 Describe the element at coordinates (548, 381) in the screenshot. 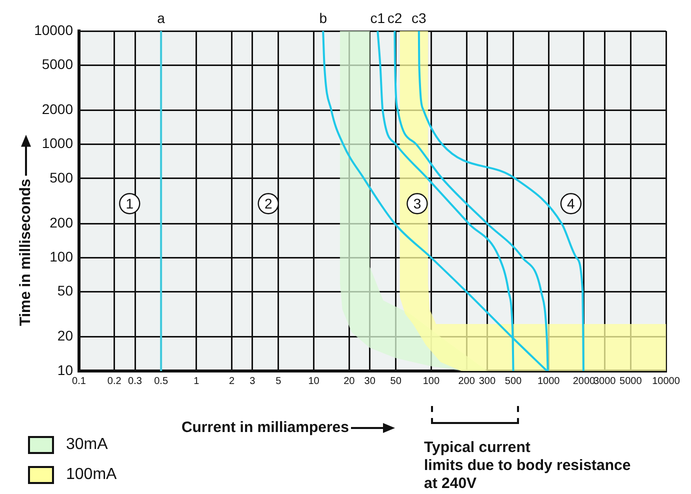

I see `x-tick-label: 1000` at that location.